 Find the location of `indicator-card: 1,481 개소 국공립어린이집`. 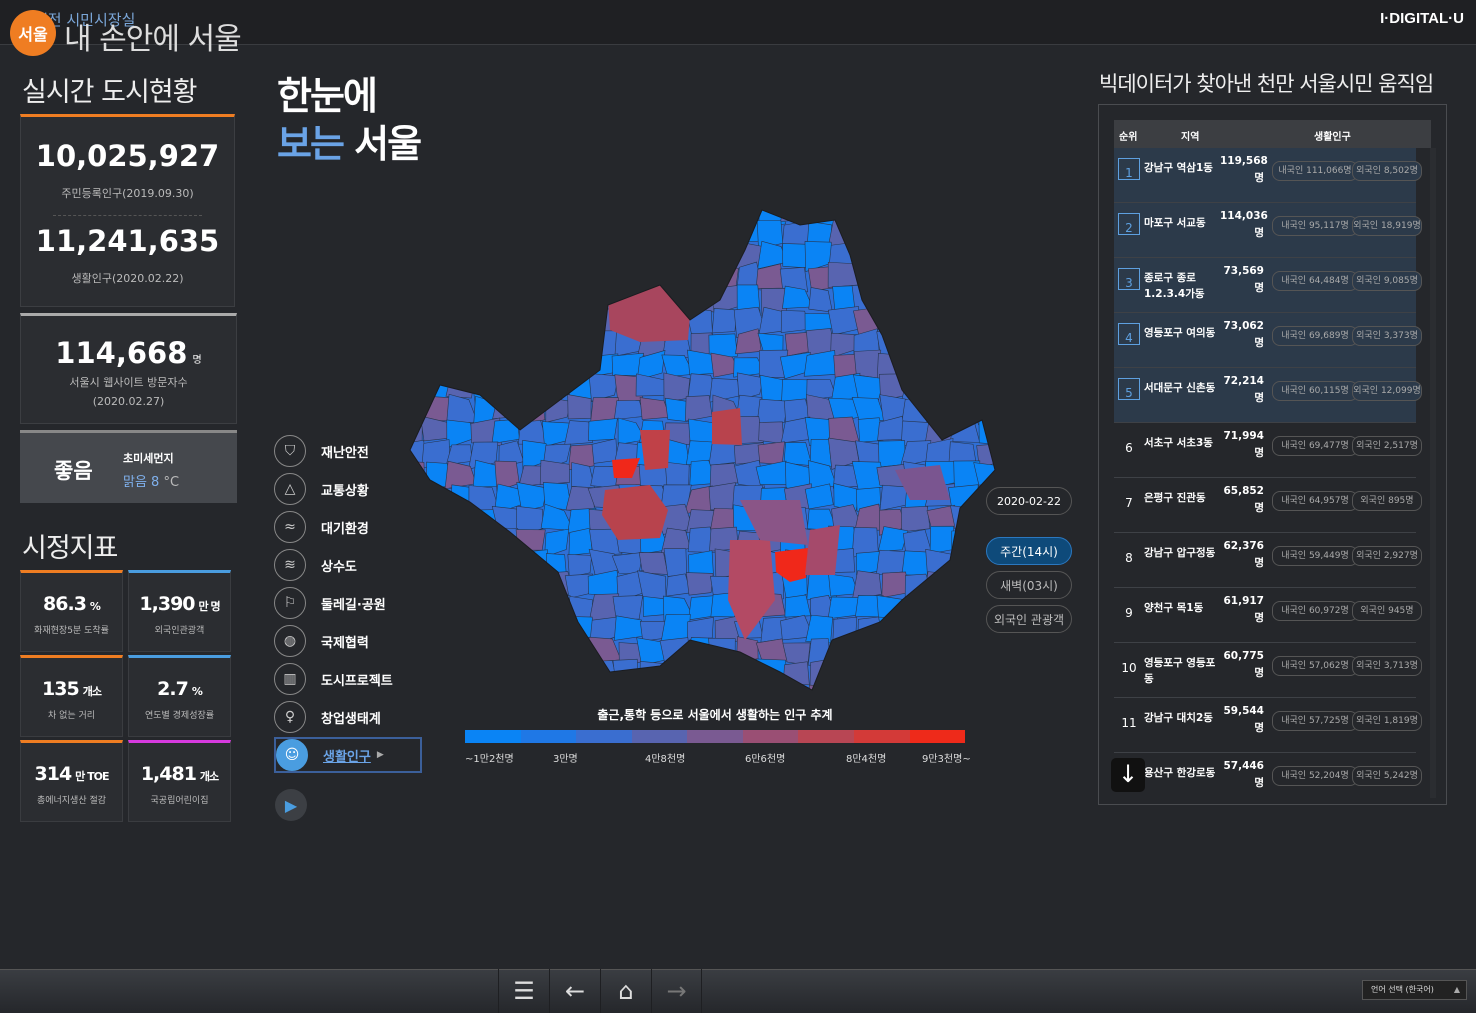

indicator-card: 1,481 개소 국공립어린이집 is located at coordinates (179, 781).